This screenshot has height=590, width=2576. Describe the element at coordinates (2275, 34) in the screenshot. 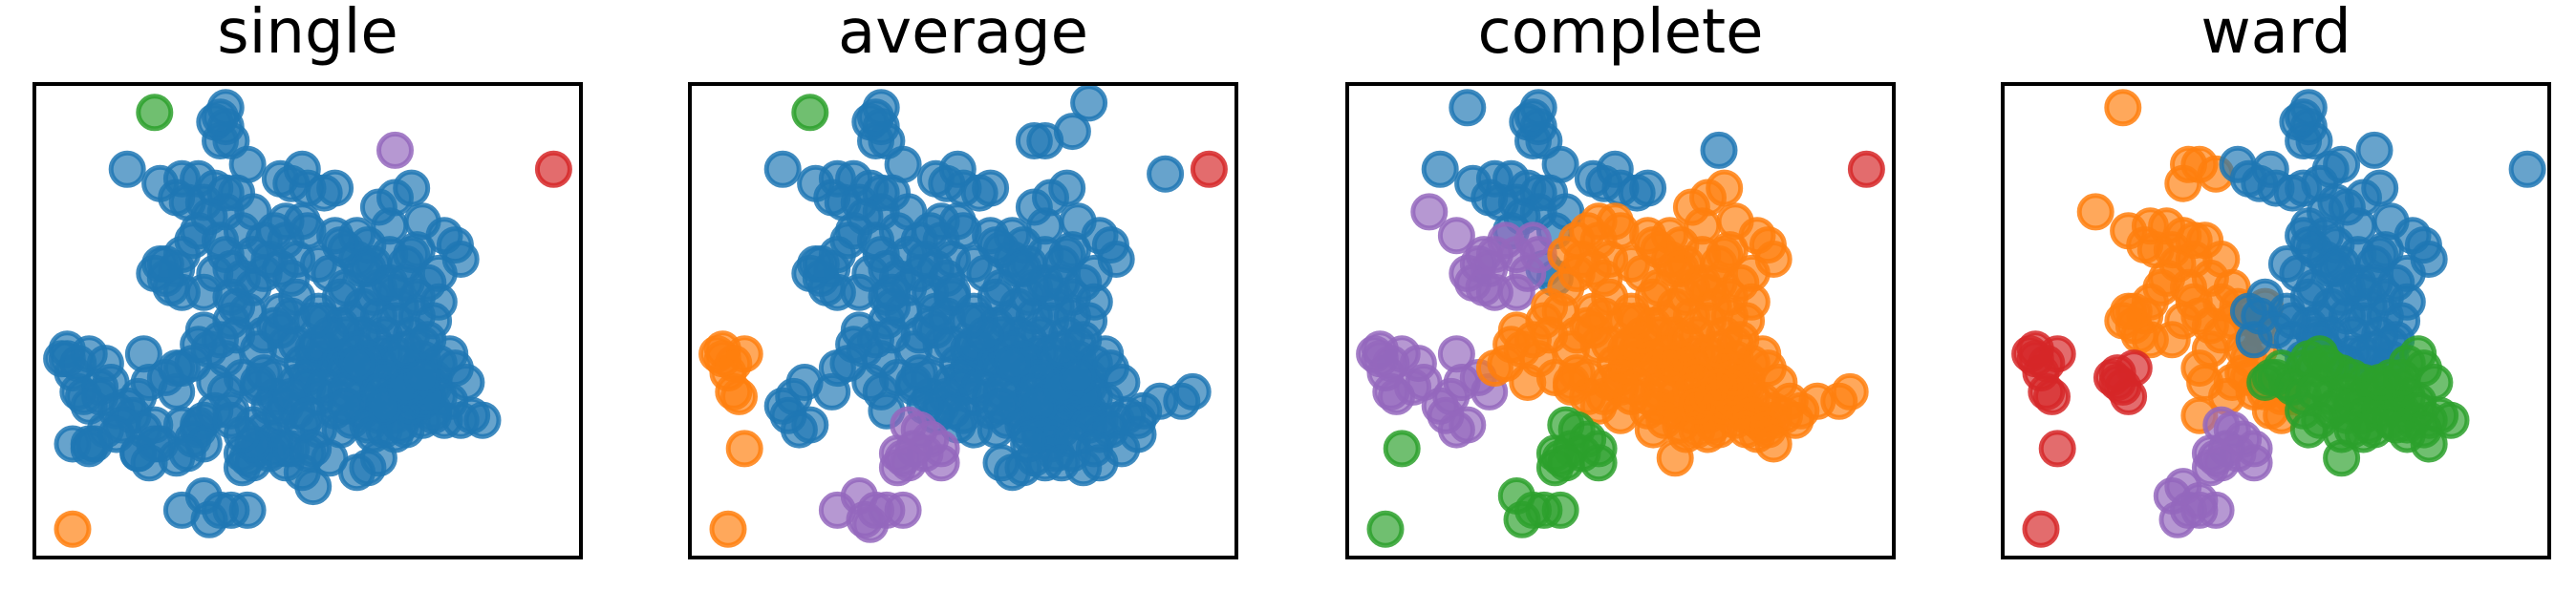

I see `panel-title: ward` at that location.